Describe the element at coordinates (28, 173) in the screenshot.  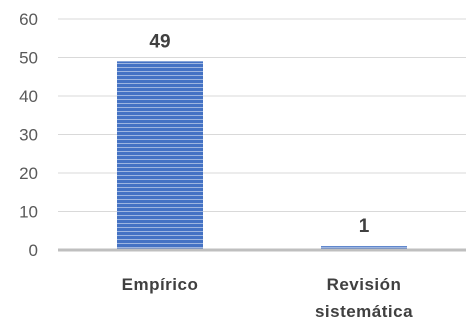
I see `y-tick-label: 20` at that location.